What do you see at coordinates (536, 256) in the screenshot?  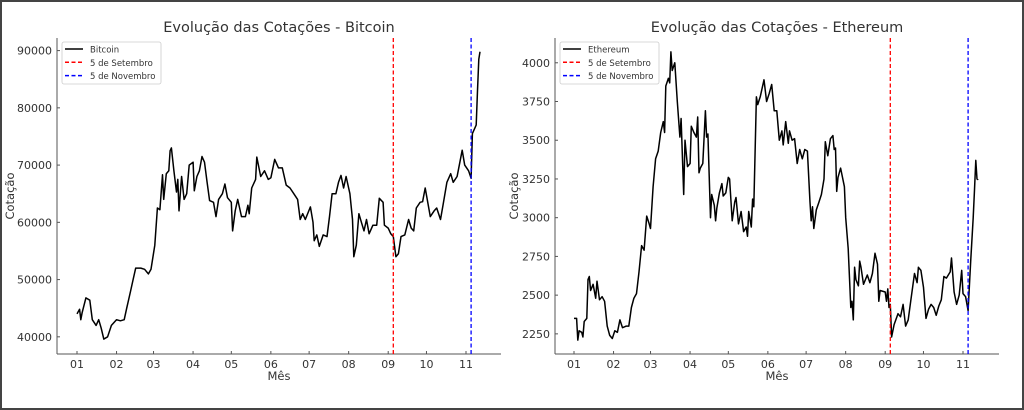 I see `y-tick-label: 2750` at bounding box center [536, 256].